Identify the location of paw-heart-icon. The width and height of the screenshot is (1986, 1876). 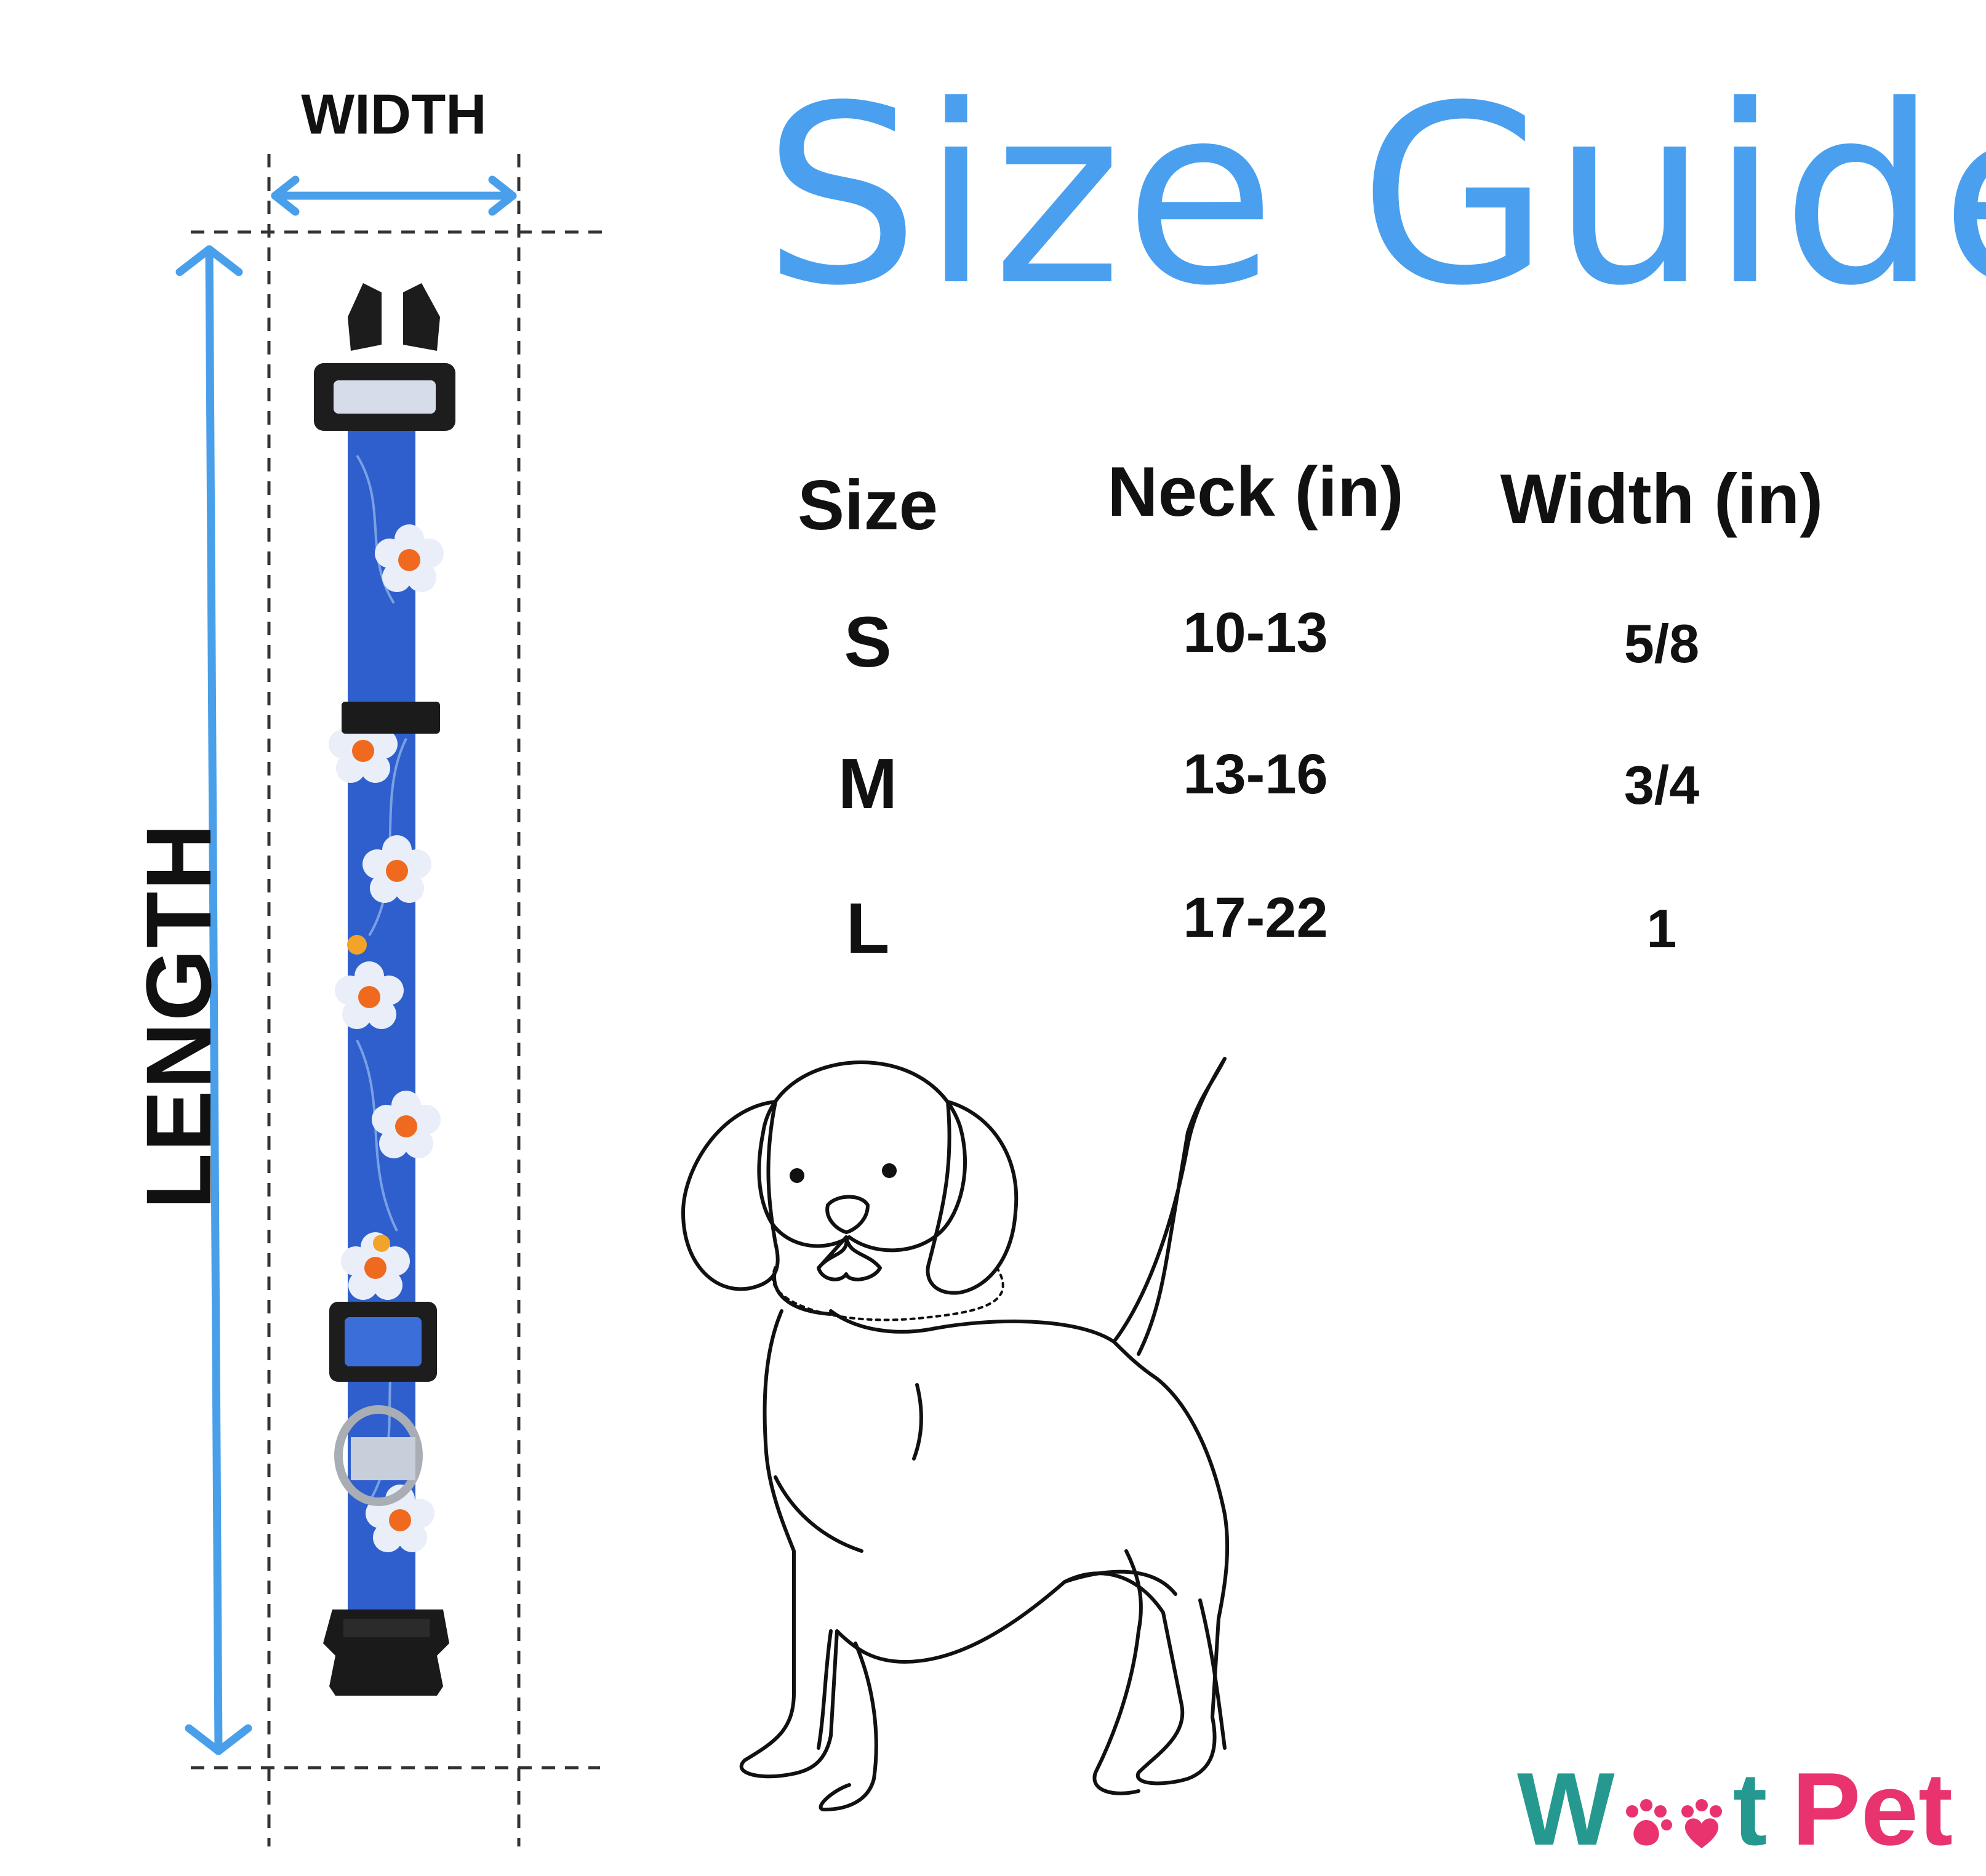
(1701, 1824).